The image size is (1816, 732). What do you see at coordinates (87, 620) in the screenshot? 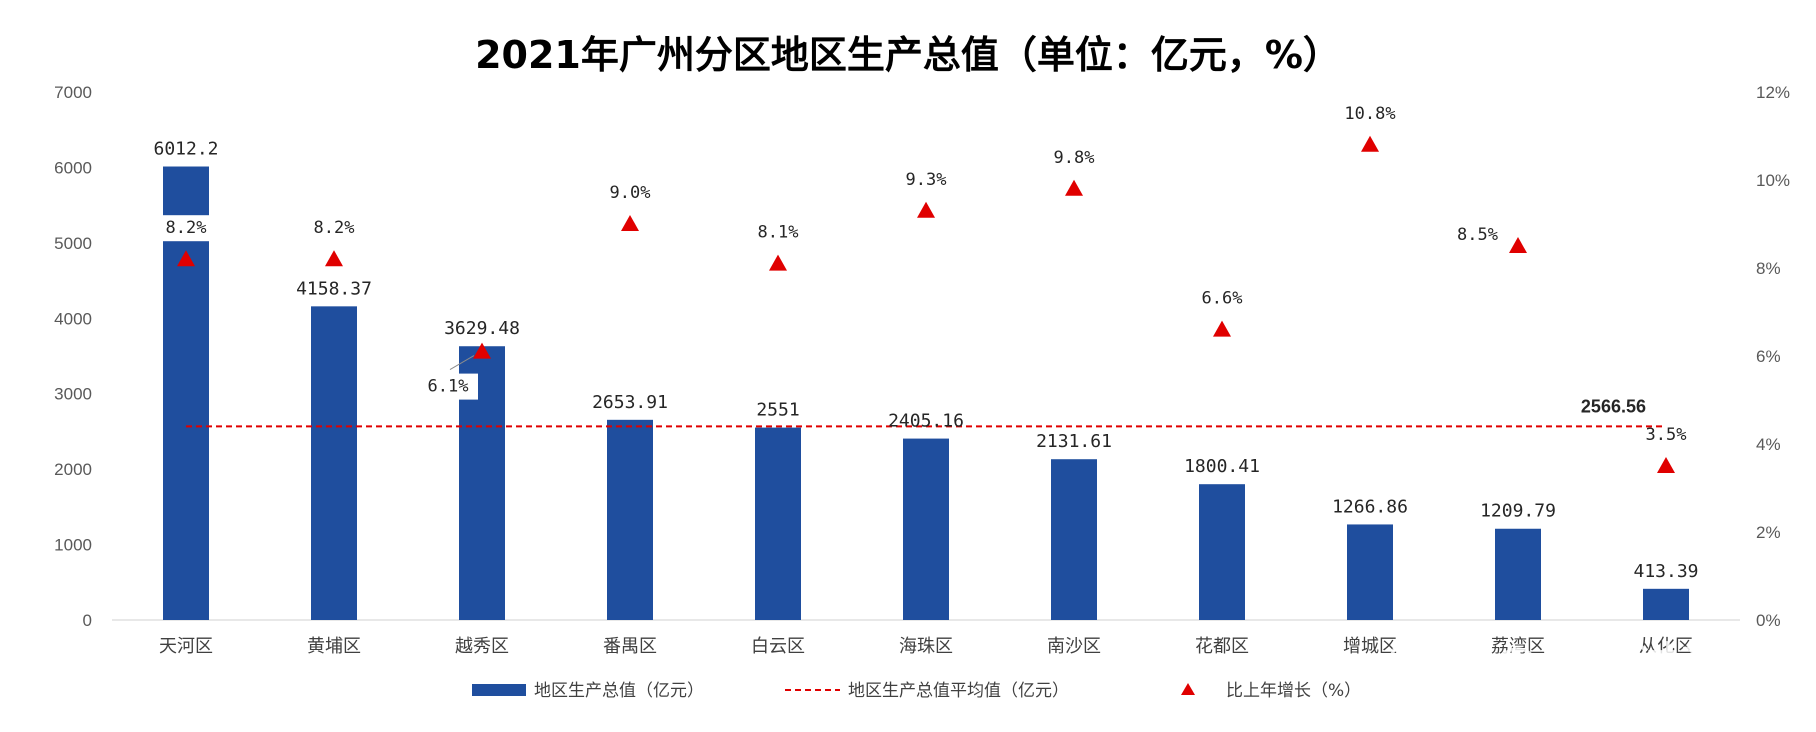
I see `y-left-tick-label: 0` at bounding box center [87, 620].